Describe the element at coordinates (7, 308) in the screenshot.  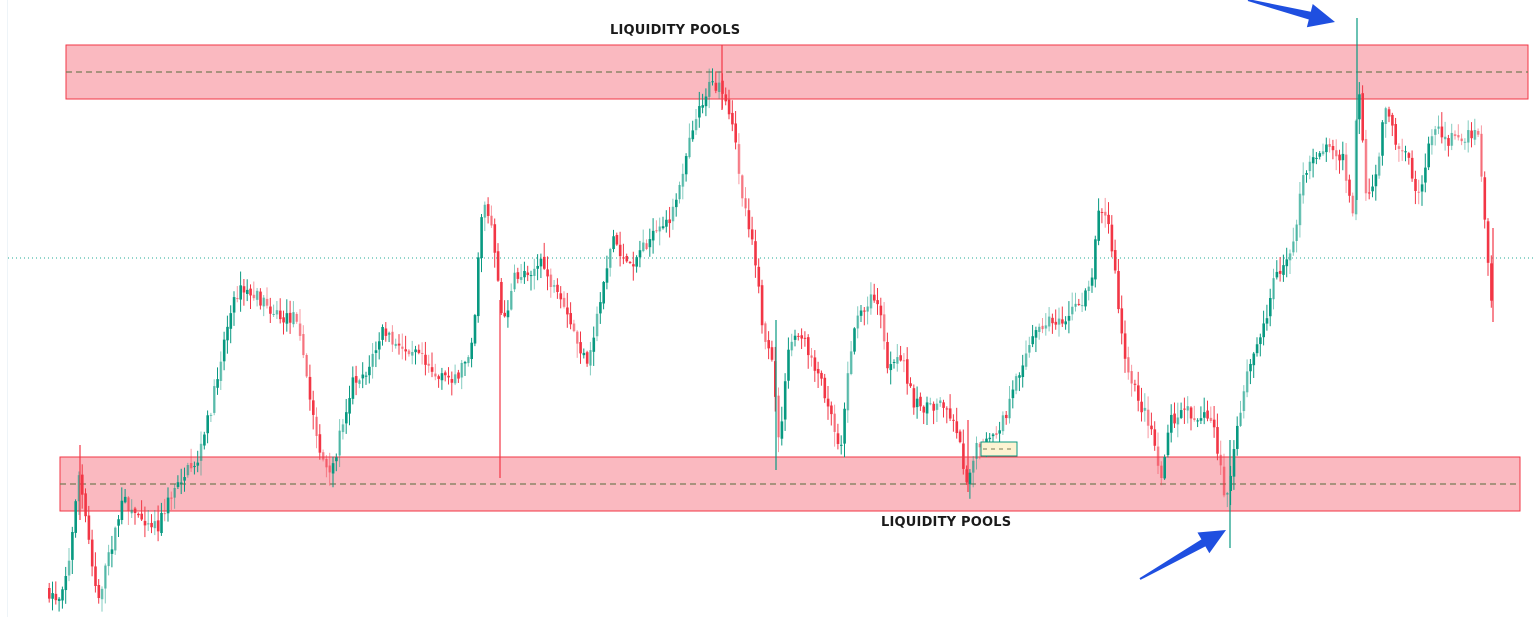
I see `chart-left-border` at that location.